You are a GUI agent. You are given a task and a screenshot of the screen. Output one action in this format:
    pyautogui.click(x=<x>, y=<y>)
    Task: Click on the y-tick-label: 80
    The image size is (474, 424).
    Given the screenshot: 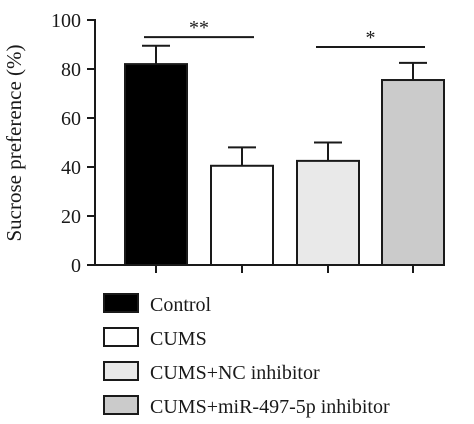 What is the action you would take?
    pyautogui.click(x=71, y=70)
    